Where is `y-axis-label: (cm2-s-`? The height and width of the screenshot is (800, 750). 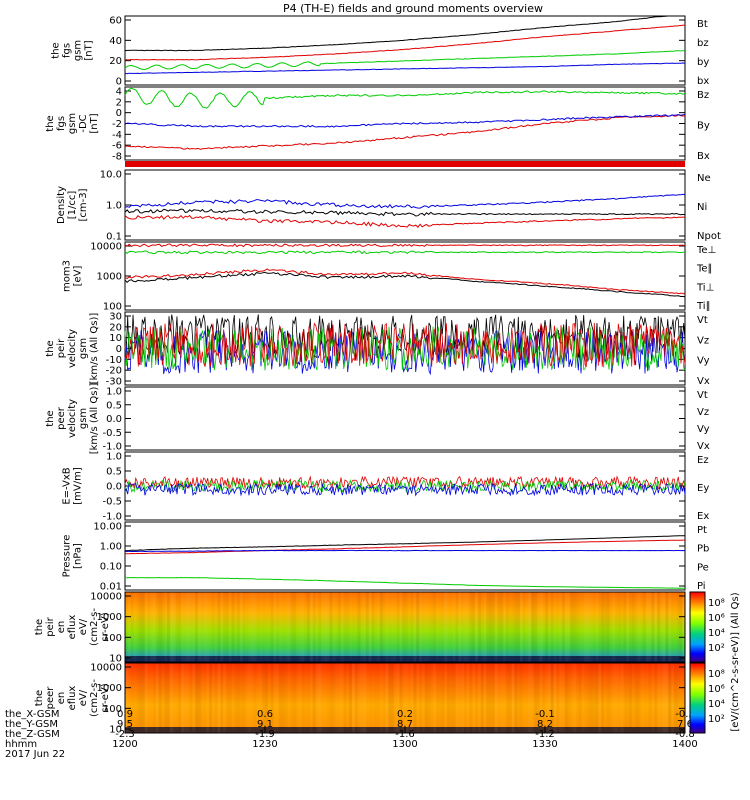 y-axis-label: (cm2-s- is located at coordinates (94, 627).